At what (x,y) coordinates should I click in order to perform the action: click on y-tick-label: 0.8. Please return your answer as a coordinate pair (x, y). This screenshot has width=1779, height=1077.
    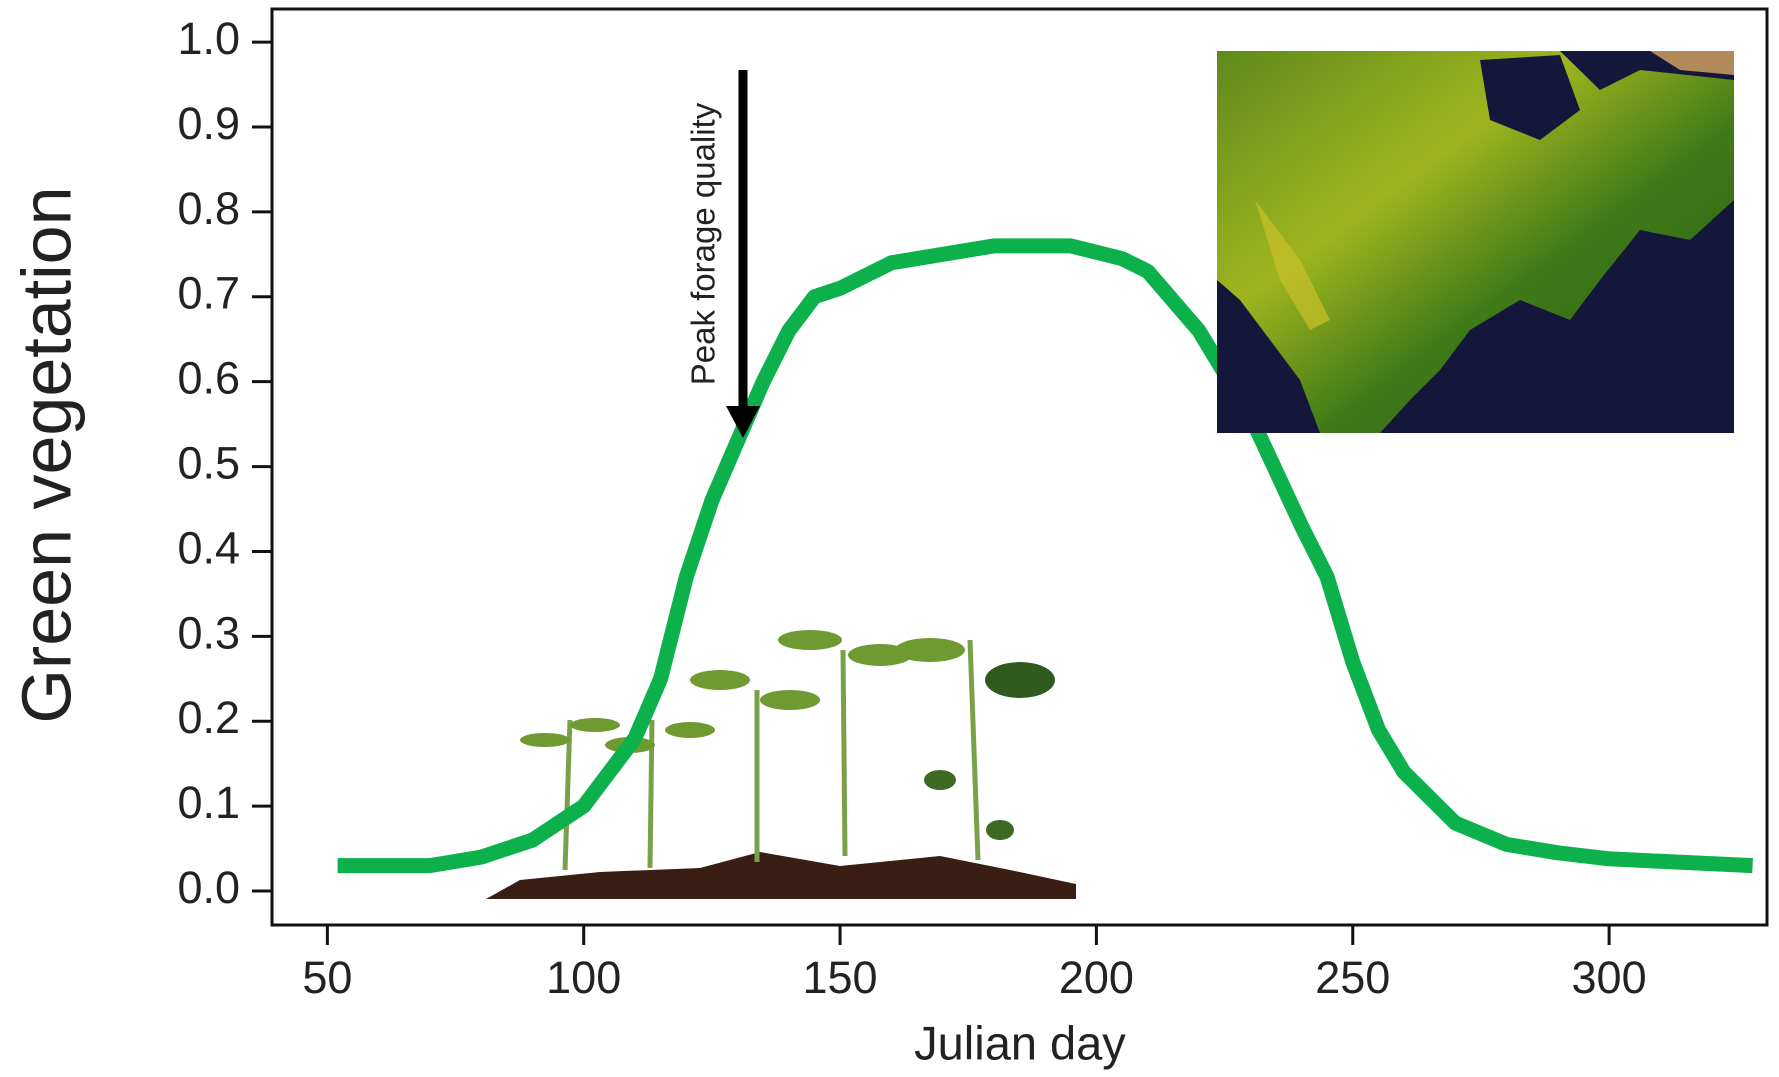
    Looking at the image, I should click on (208, 208).